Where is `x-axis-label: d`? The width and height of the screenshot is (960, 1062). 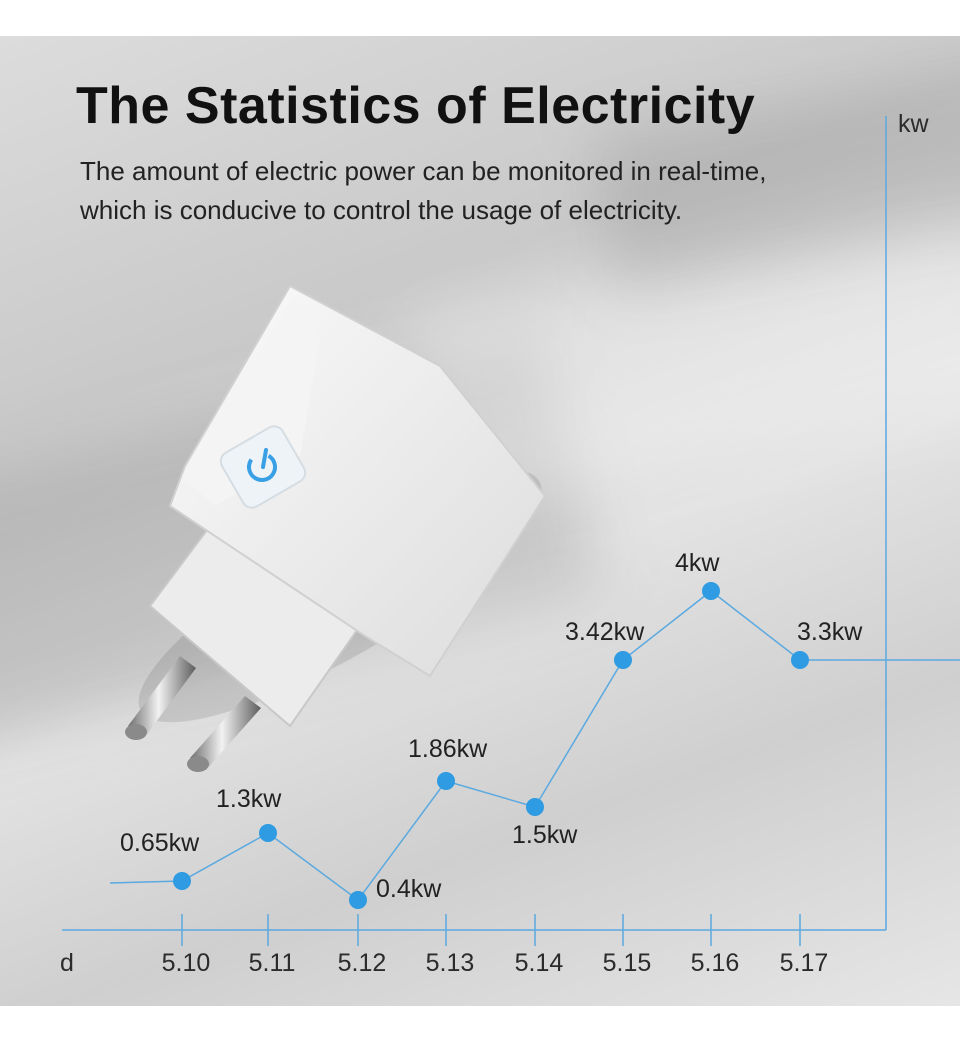 x-axis-label: d is located at coordinates (67, 963).